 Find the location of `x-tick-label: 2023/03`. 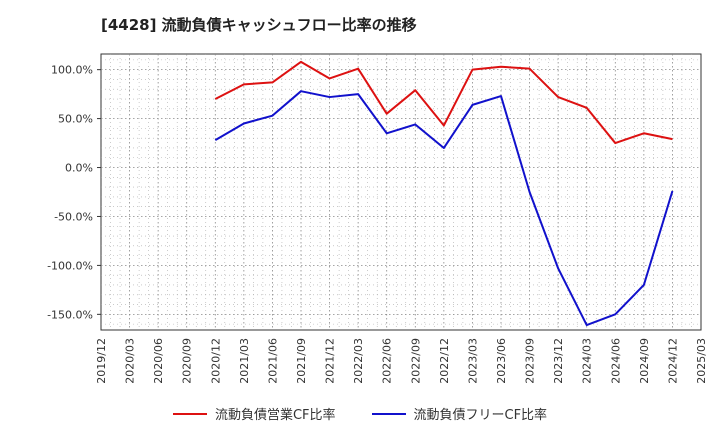

x-tick-label: 2023/03 is located at coordinates (472, 361).